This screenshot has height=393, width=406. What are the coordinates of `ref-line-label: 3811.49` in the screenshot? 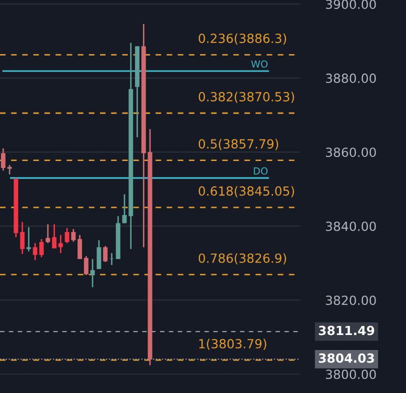 It's located at (346, 331).